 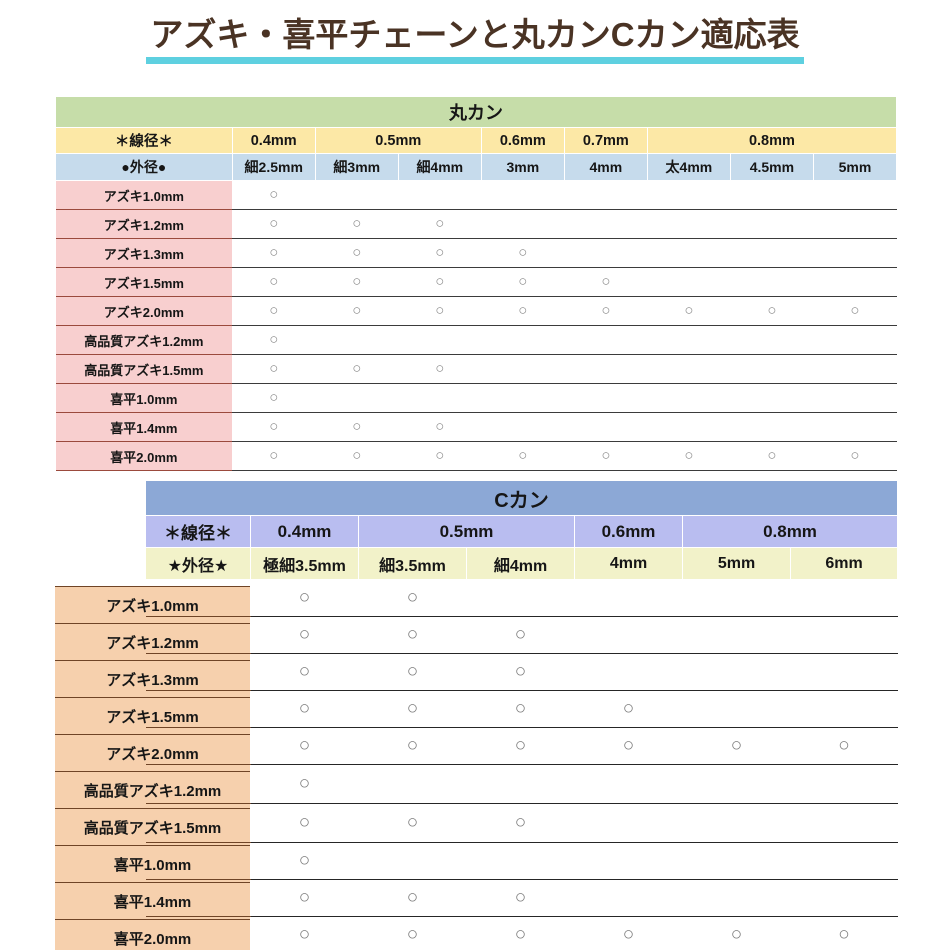 I want to click on table-row: アズキ2.0mm ○ ○ ○ ○ ○ ○, so click(x=521, y=746).